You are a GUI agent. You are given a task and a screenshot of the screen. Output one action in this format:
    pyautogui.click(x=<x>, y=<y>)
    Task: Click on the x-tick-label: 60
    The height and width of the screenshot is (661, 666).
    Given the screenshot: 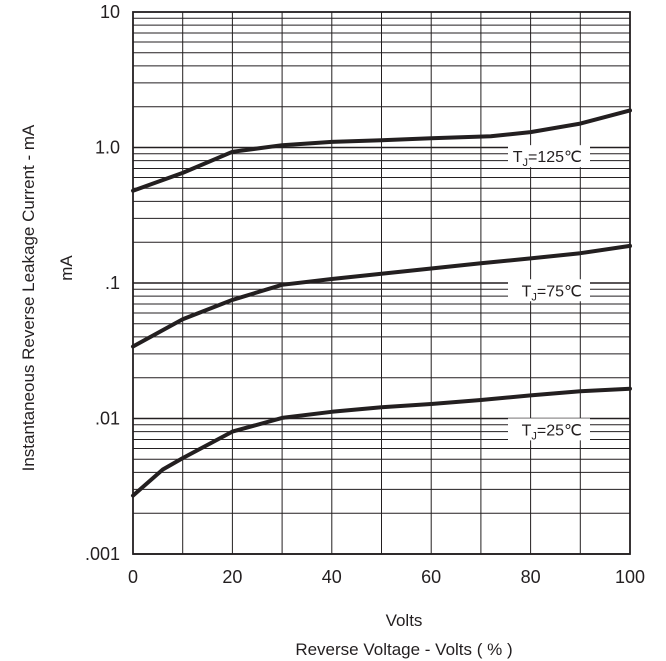 What is the action you would take?
    pyautogui.click(x=431, y=577)
    